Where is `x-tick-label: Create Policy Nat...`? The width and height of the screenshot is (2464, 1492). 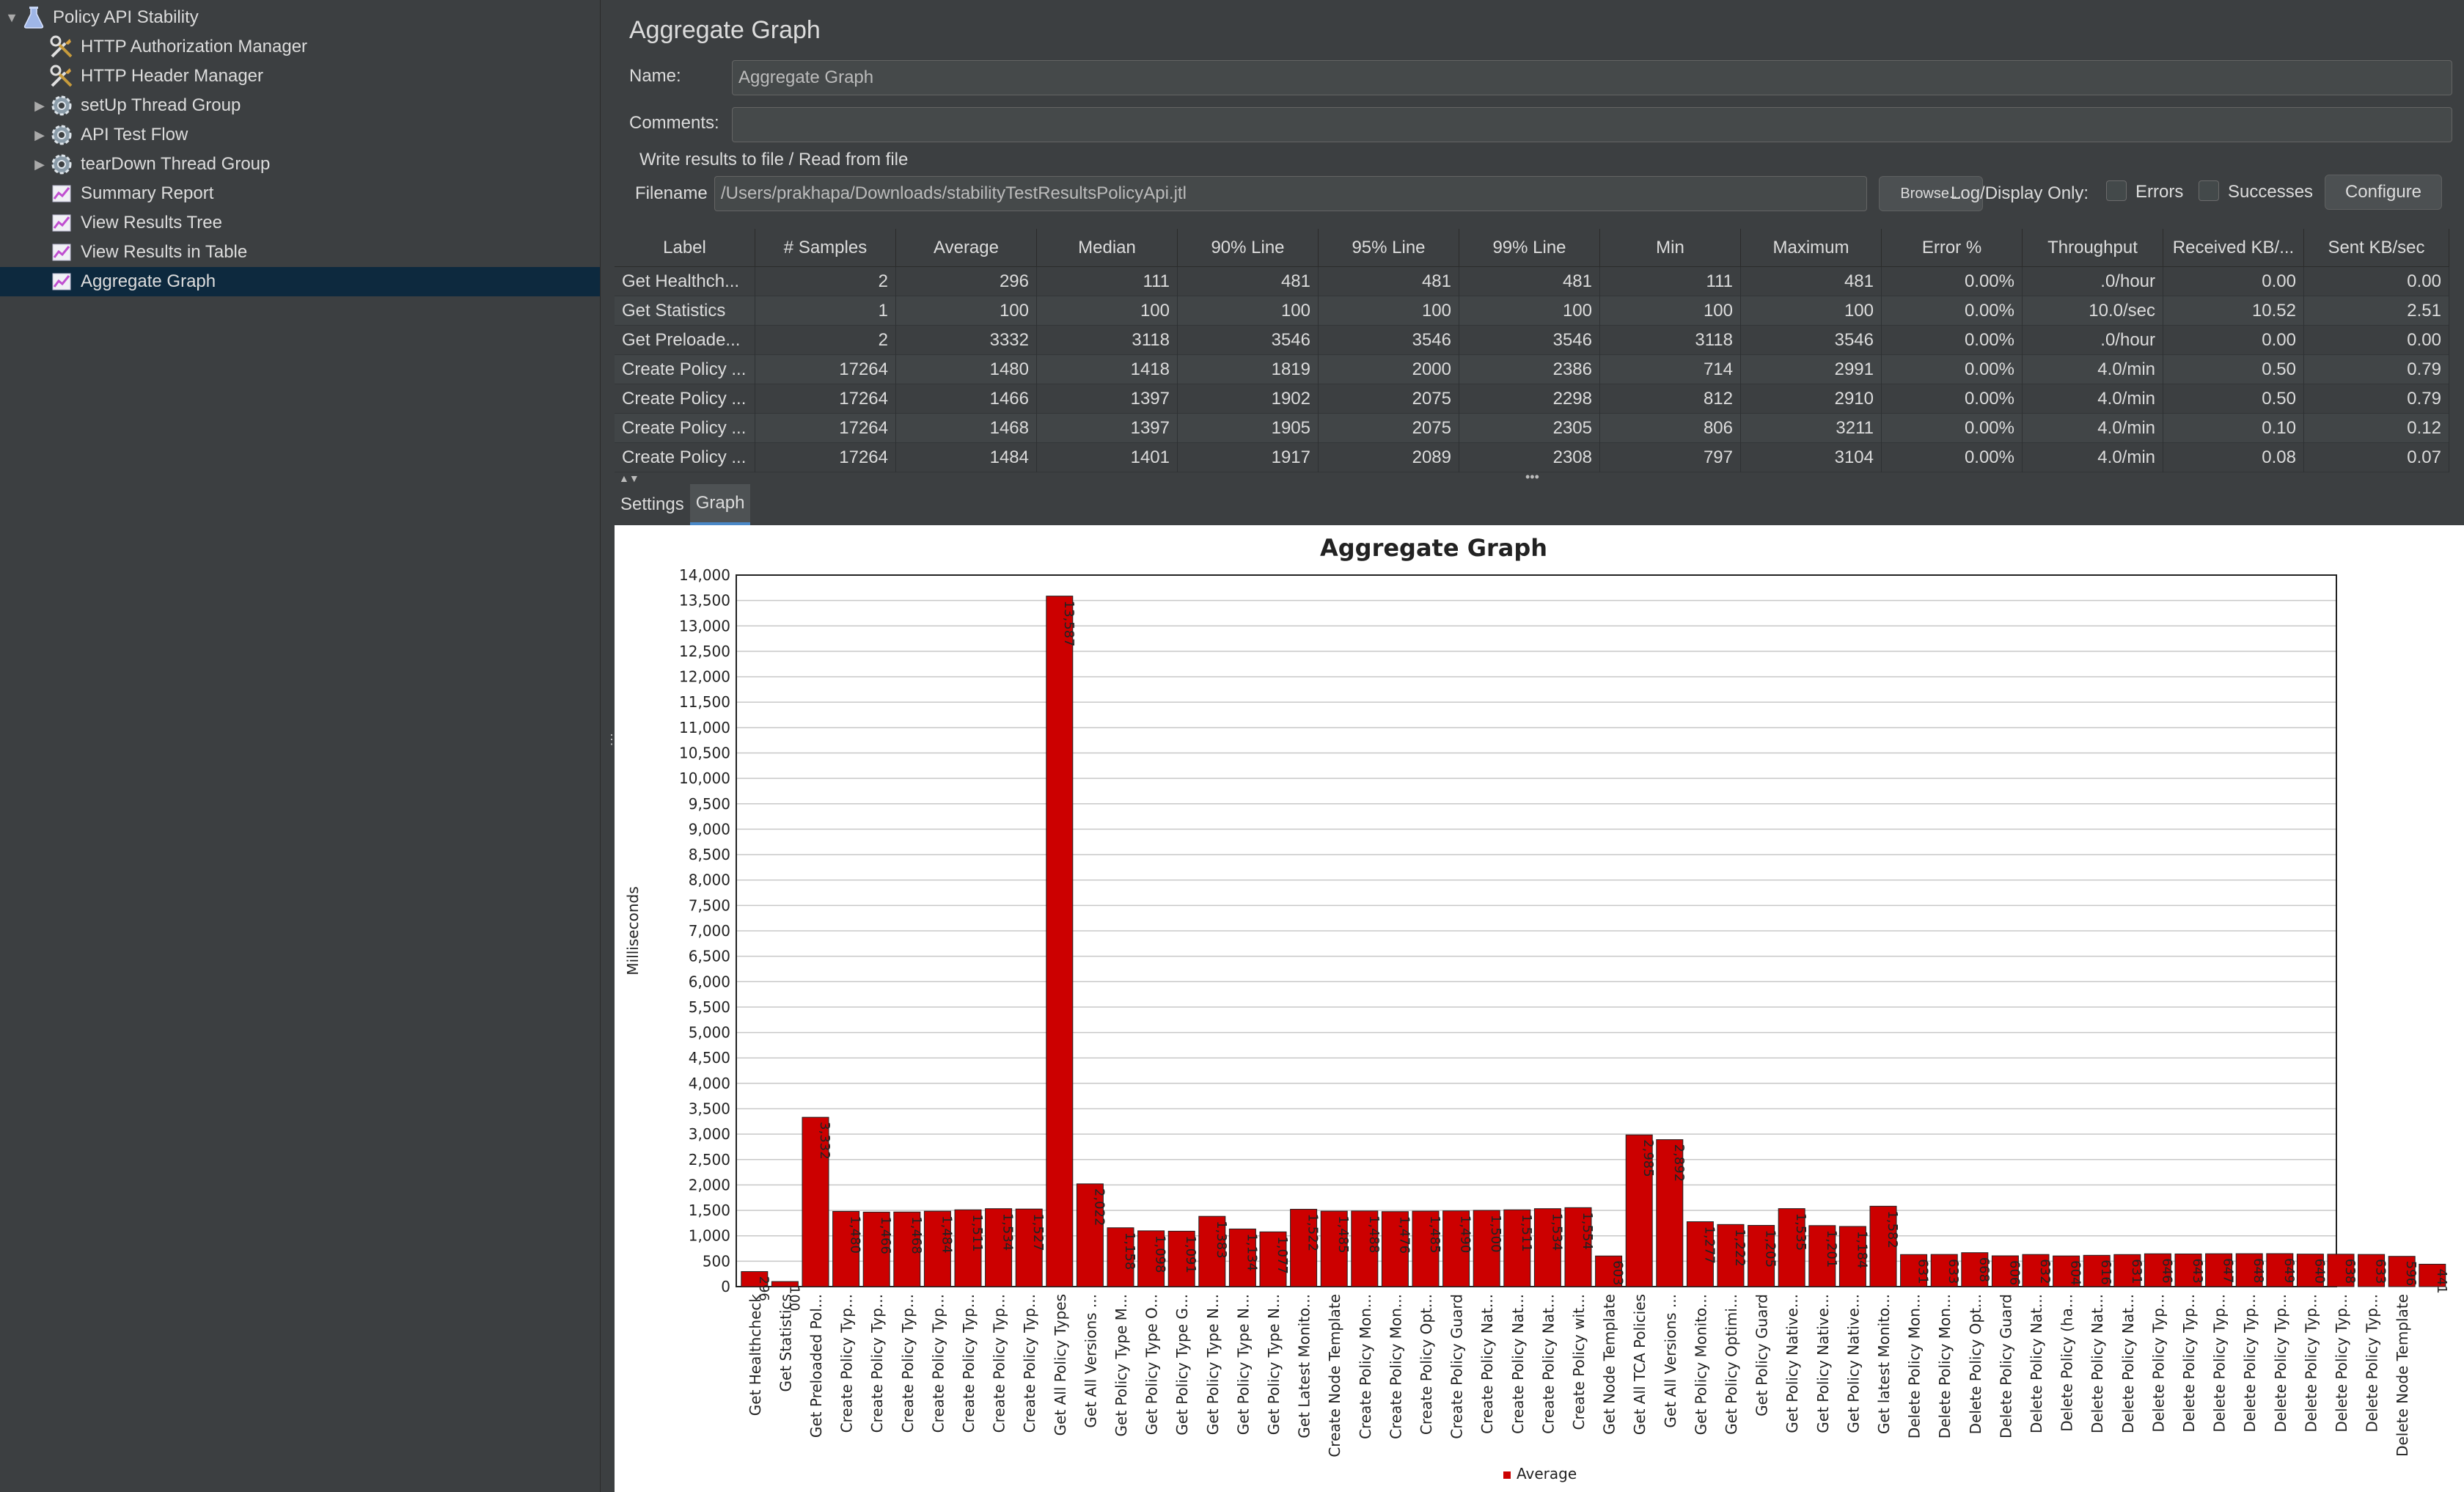 x-tick-label: Create Policy Nat... is located at coordinates (1548, 1364).